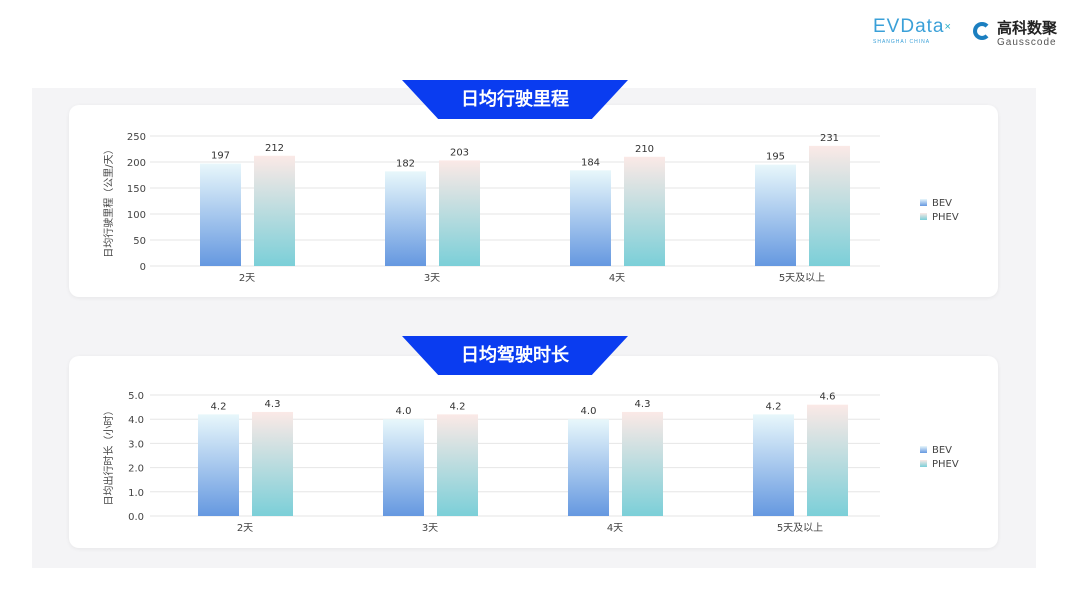  Describe the element at coordinates (405, 163) in the screenshot. I see `data-label: 182` at that location.